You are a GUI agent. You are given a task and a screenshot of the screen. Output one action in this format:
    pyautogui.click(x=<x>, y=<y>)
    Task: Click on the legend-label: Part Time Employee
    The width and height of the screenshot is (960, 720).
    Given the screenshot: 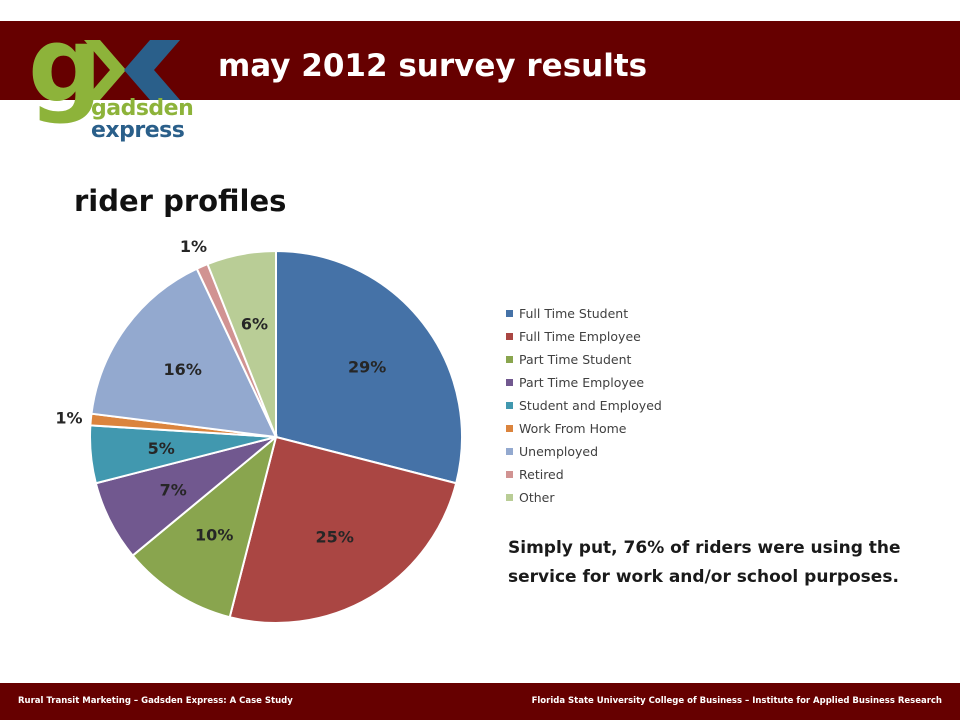 What is the action you would take?
    pyautogui.click(x=582, y=382)
    